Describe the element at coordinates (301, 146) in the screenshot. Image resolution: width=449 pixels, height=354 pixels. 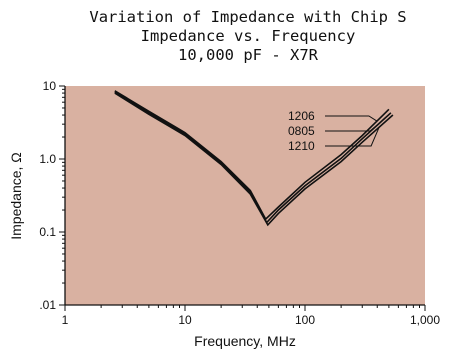
I see `legend-label-1210: 1210` at that location.